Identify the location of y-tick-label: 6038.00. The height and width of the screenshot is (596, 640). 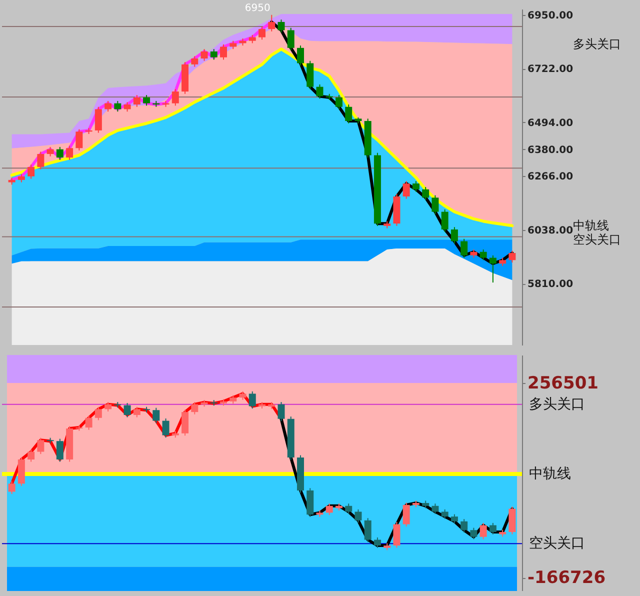
(551, 230).